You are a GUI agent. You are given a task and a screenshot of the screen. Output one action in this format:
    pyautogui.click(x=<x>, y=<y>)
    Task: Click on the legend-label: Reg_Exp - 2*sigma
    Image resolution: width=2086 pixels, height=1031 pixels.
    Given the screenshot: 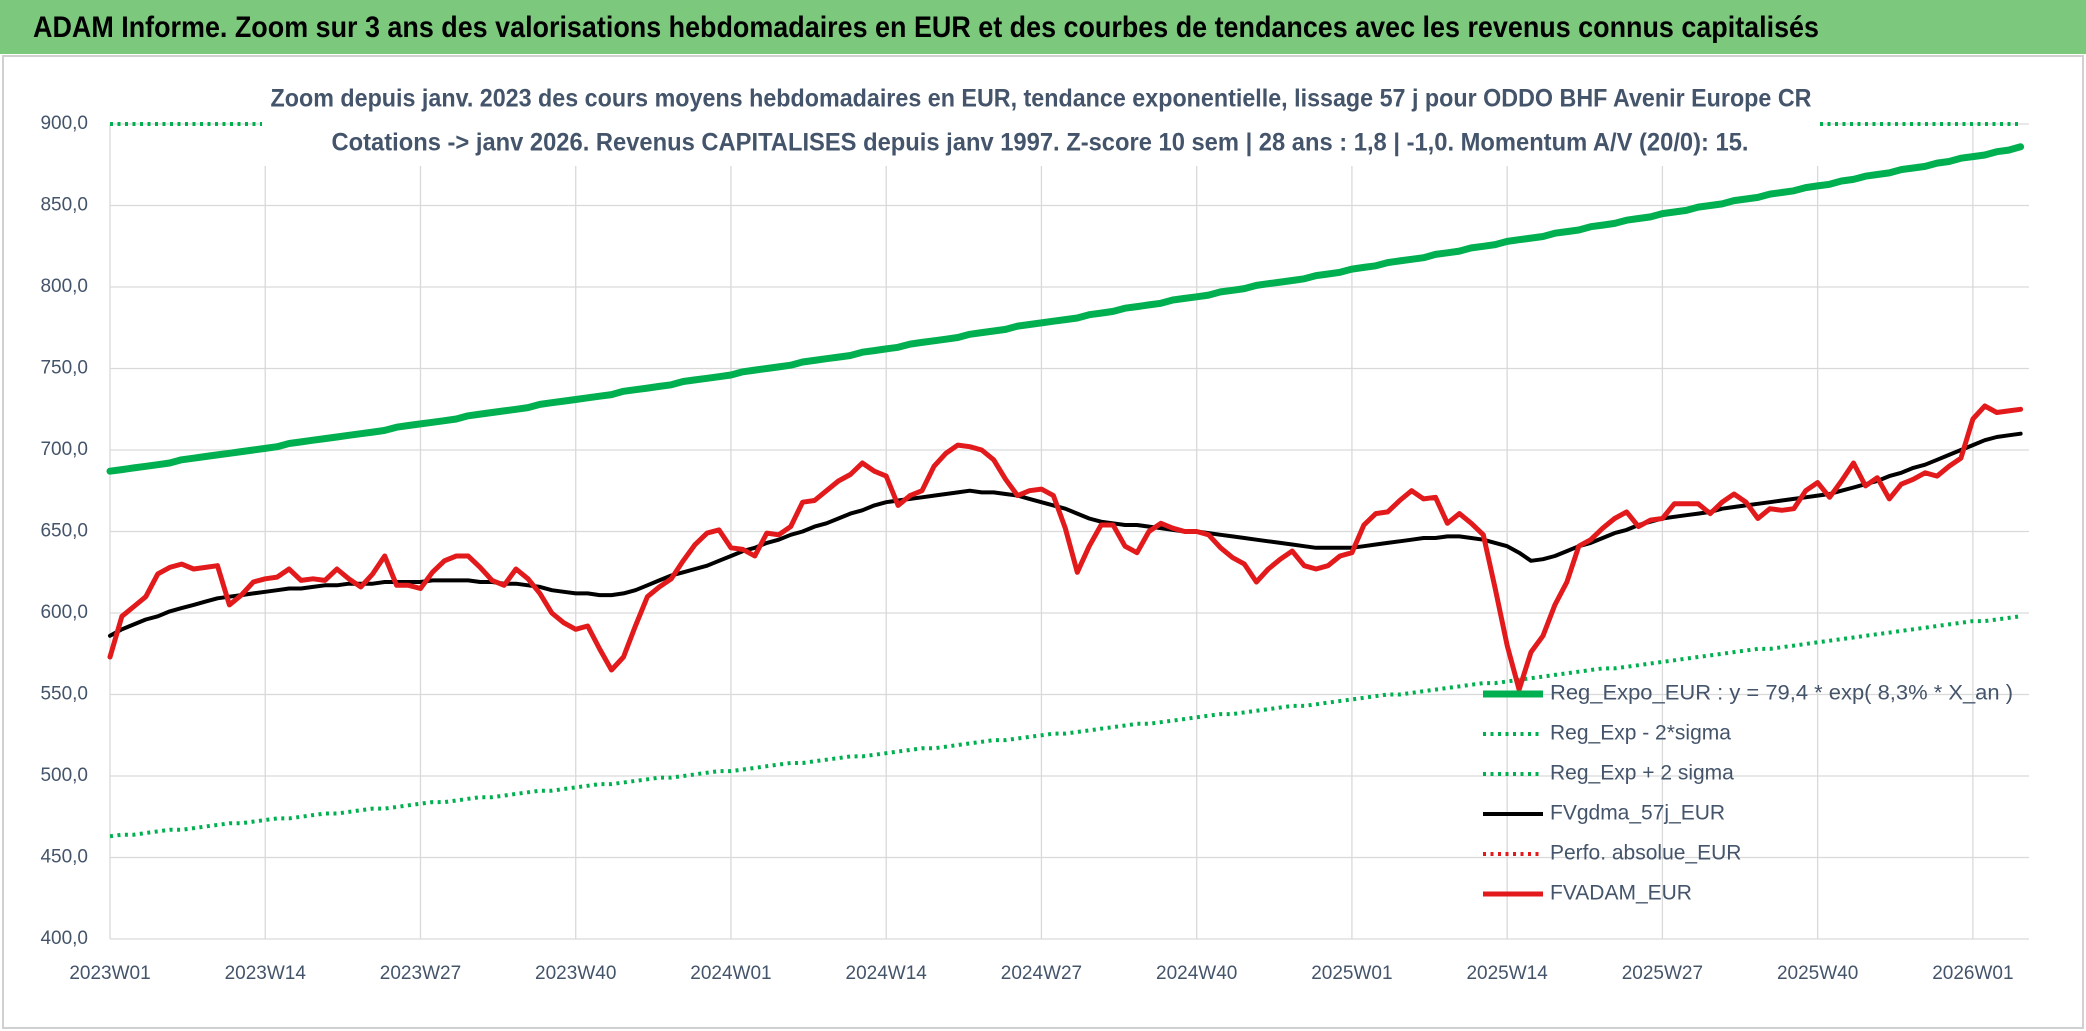 What is the action you would take?
    pyautogui.click(x=1640, y=733)
    